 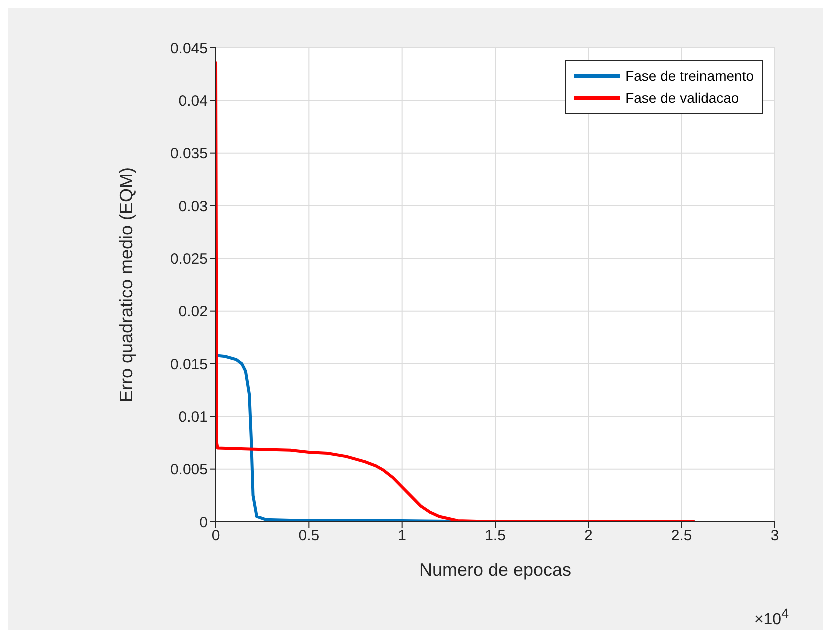 What do you see at coordinates (681, 536) in the screenshot?
I see `x-tick-label: 2.5` at bounding box center [681, 536].